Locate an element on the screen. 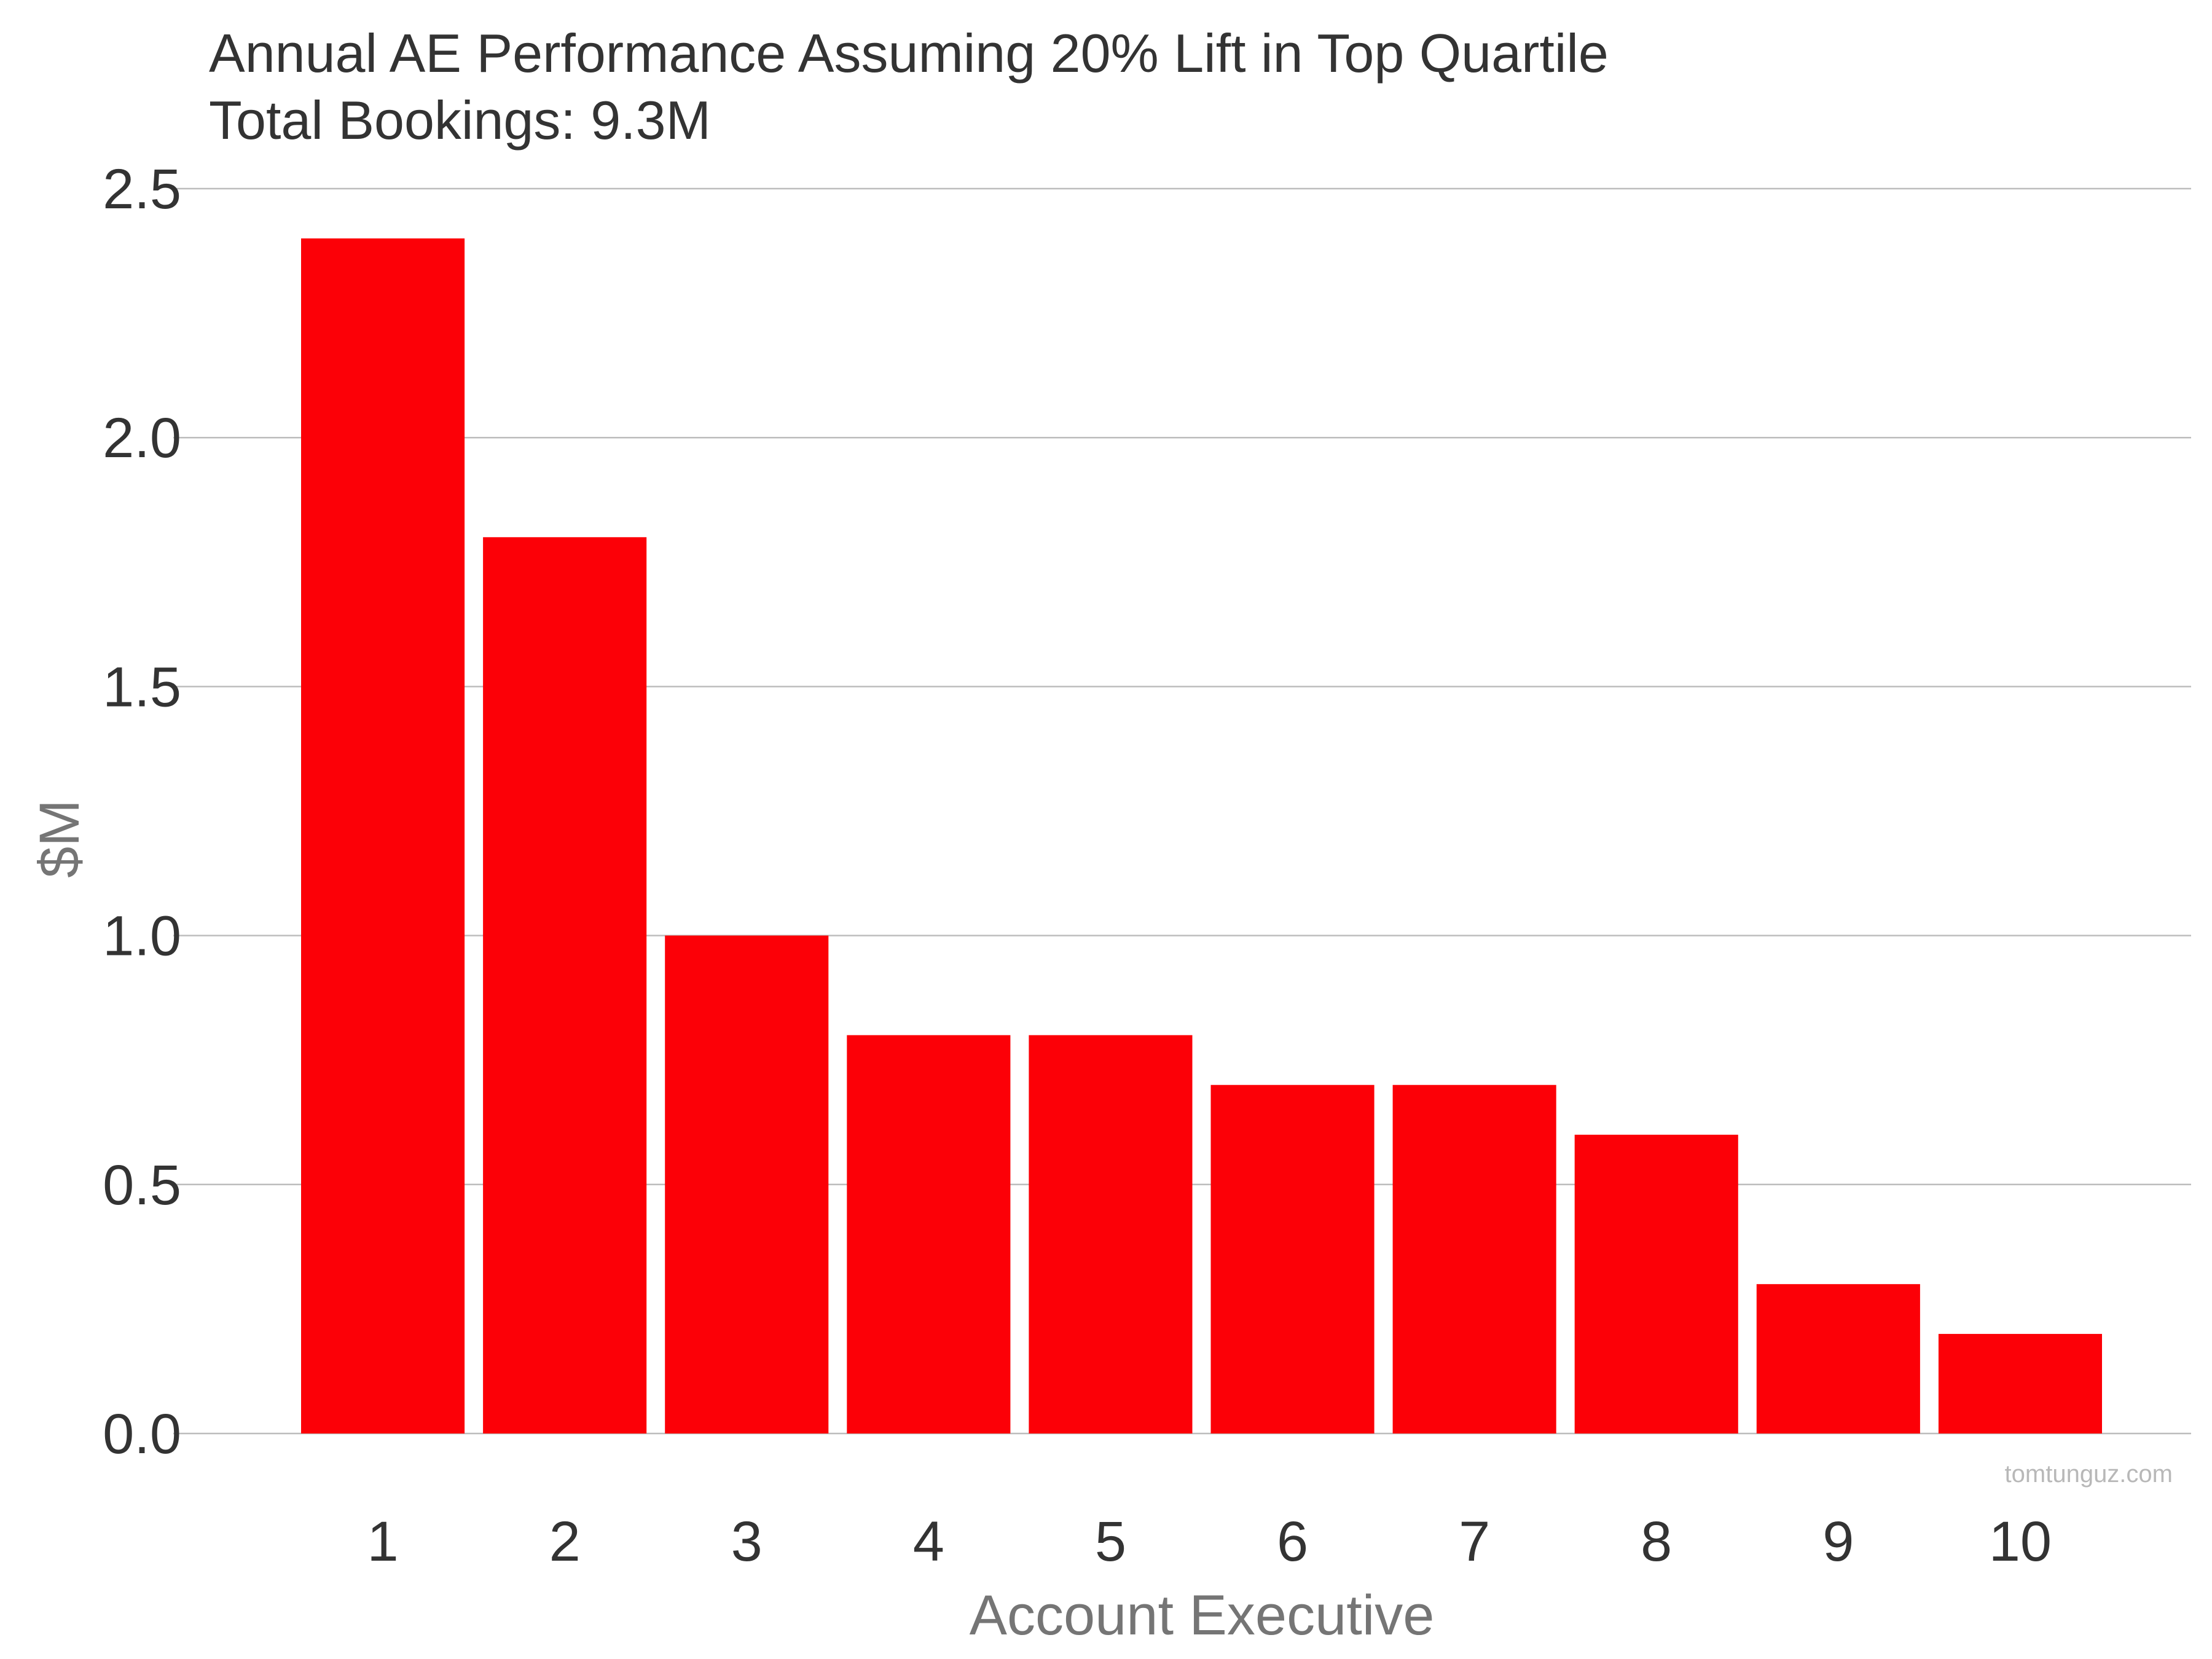 The width and height of the screenshot is (2212, 1659). y-axis-title: $M is located at coordinates (59, 838).